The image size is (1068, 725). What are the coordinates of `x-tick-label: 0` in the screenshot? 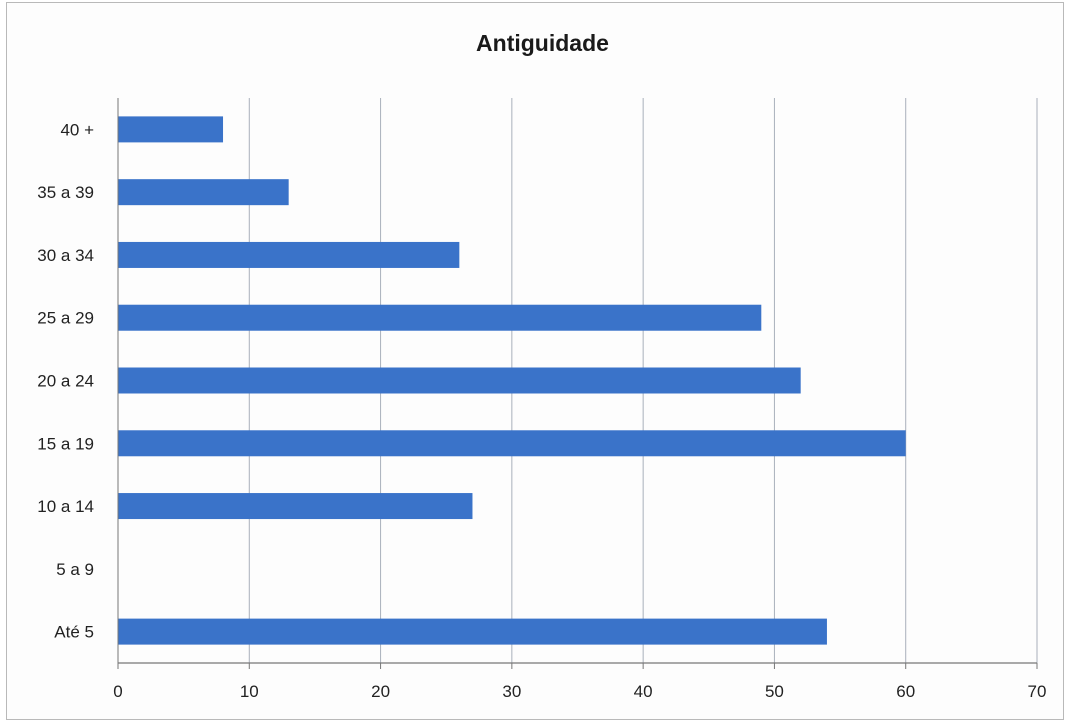 It's located at (117, 691).